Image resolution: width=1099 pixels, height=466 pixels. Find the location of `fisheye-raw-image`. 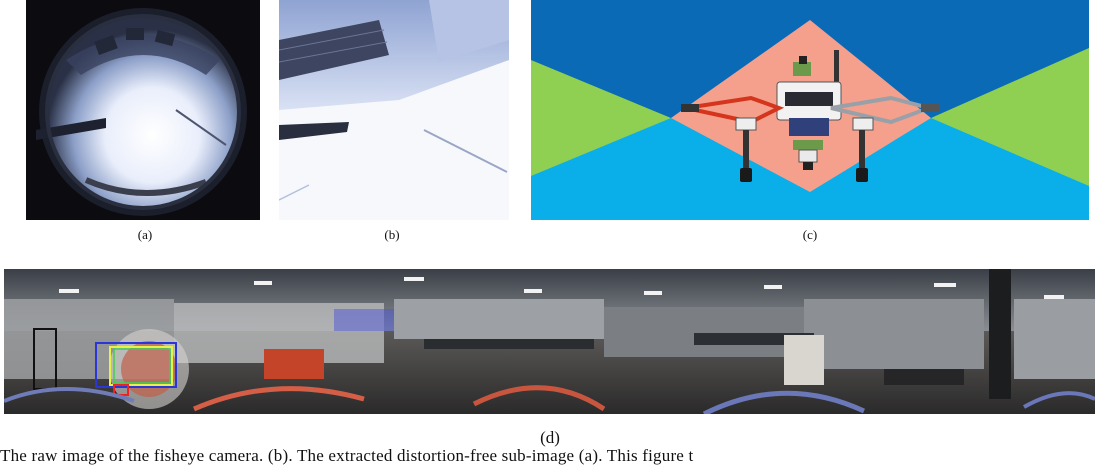

fisheye-raw-image is located at coordinates (143, 110).